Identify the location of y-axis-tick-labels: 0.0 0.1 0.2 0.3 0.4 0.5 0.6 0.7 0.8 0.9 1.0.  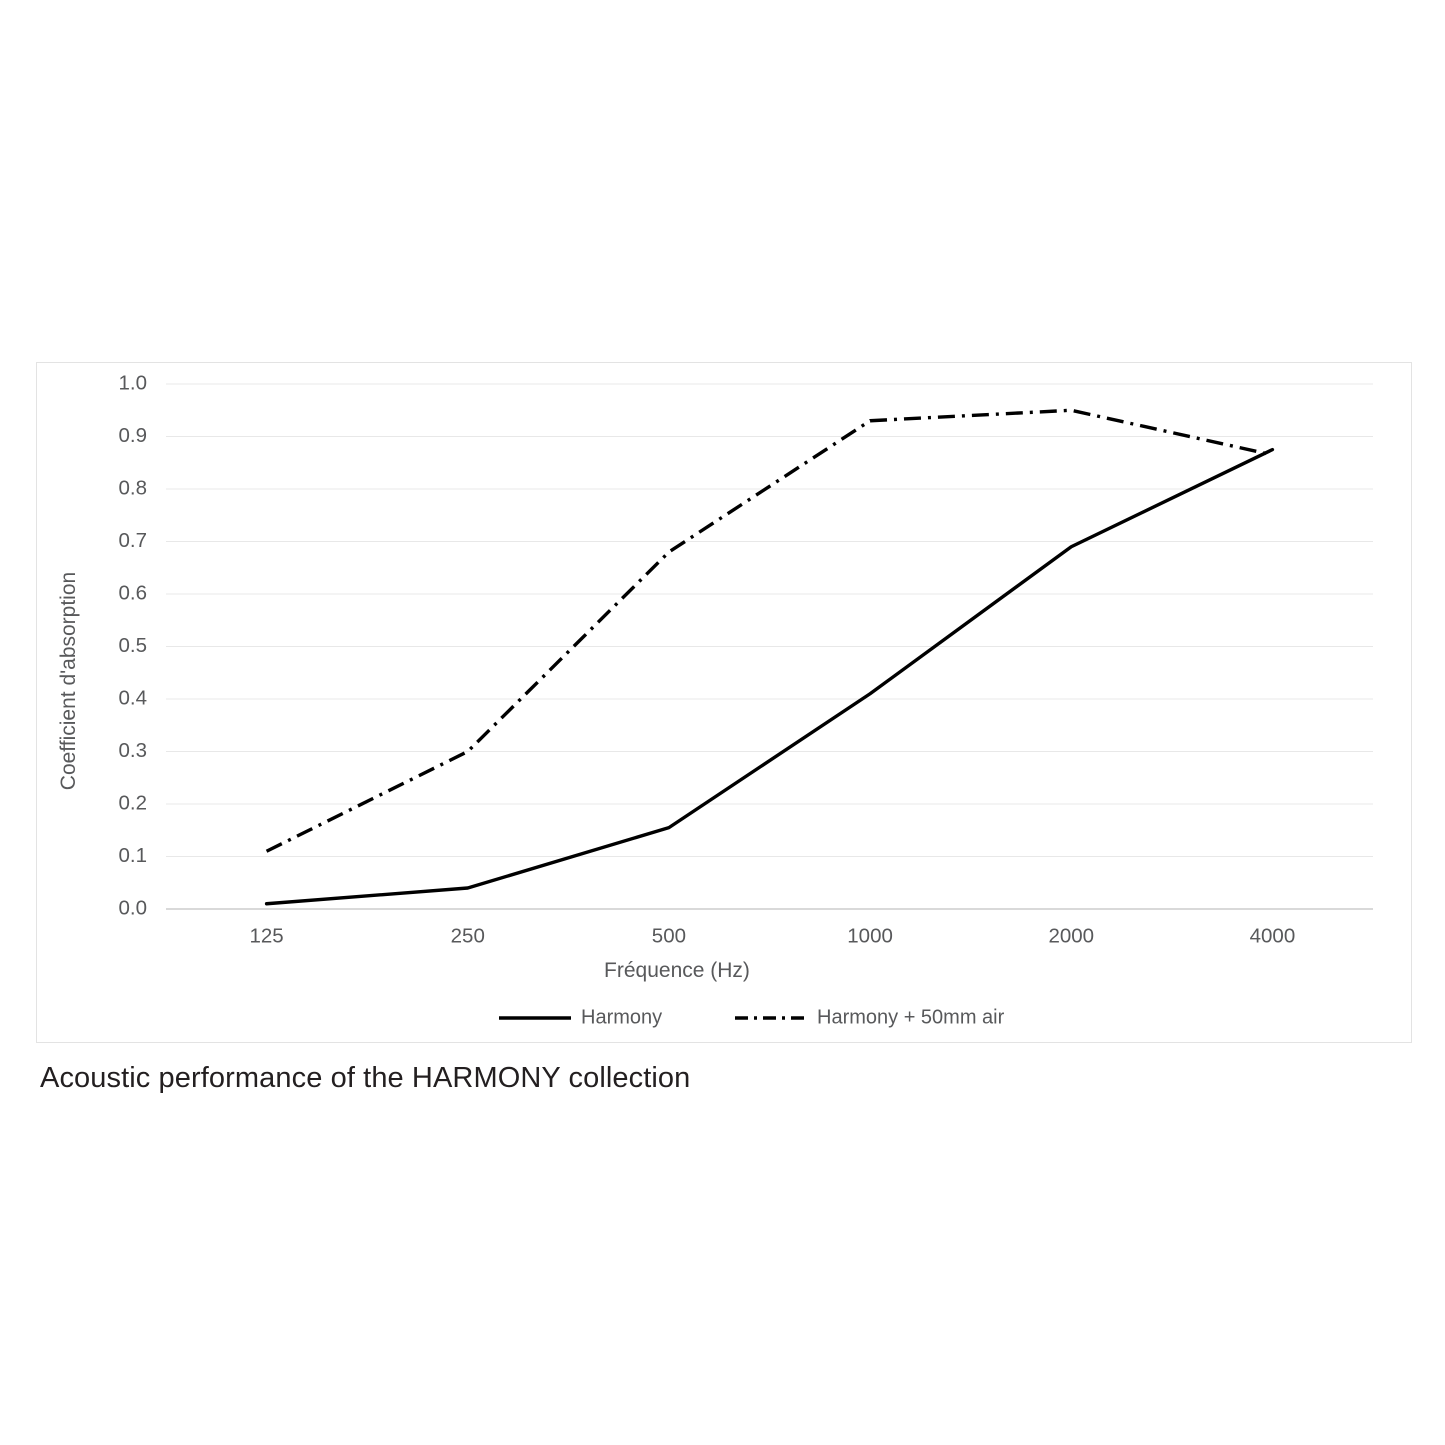
(133, 645).